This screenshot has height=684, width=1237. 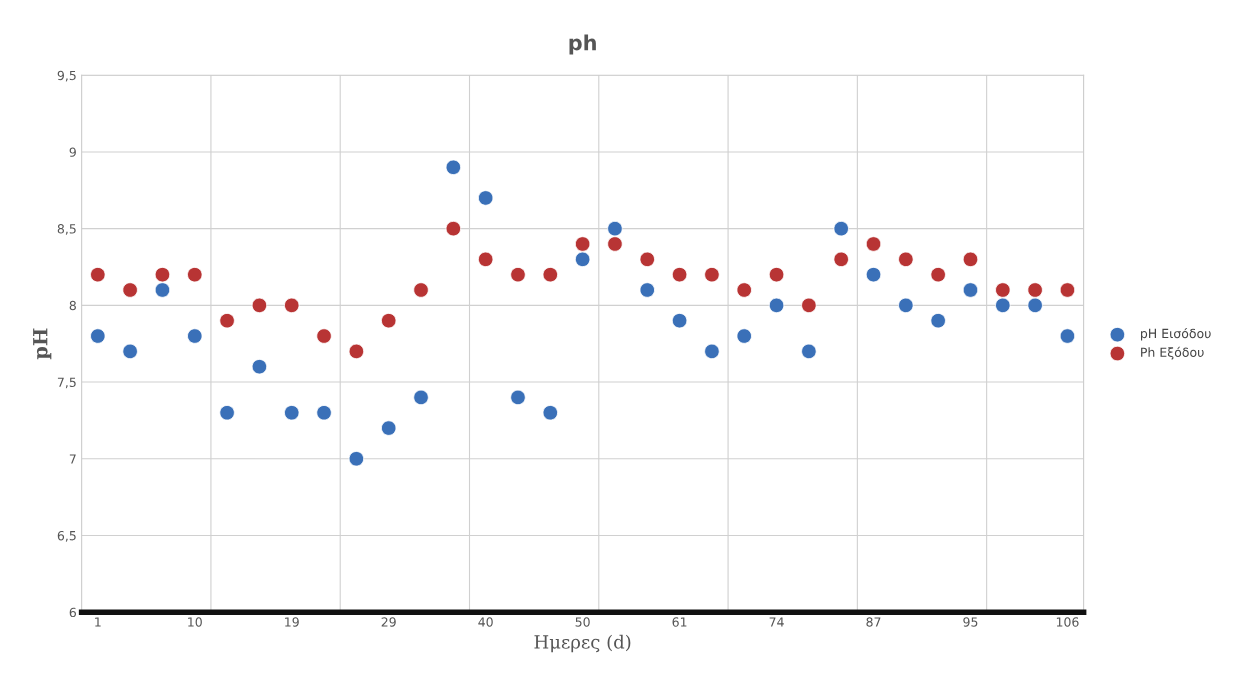 I want to click on x-axis-title: Ημερες (d), so click(x=582, y=643).